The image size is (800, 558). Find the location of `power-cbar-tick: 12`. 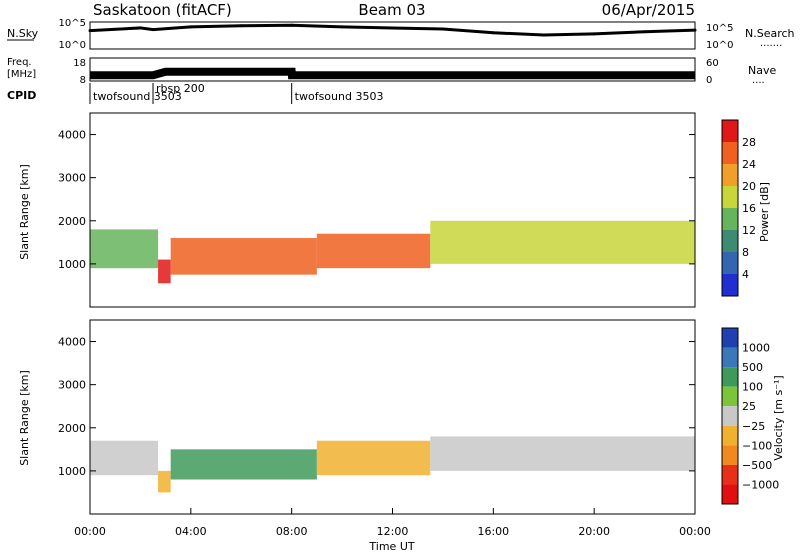

power-cbar-tick: 12 is located at coordinates (749, 230).